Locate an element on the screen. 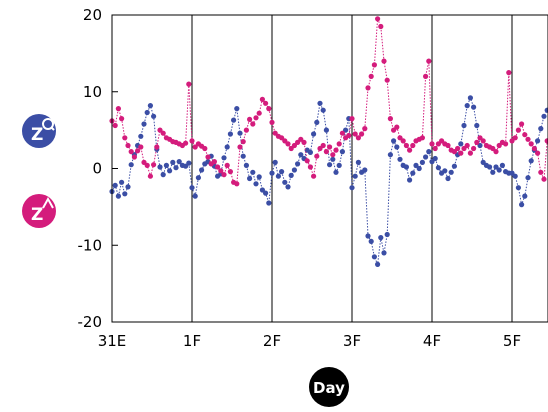 This screenshot has width=548, height=412. y-tick-label: -20 is located at coordinates (90, 322).